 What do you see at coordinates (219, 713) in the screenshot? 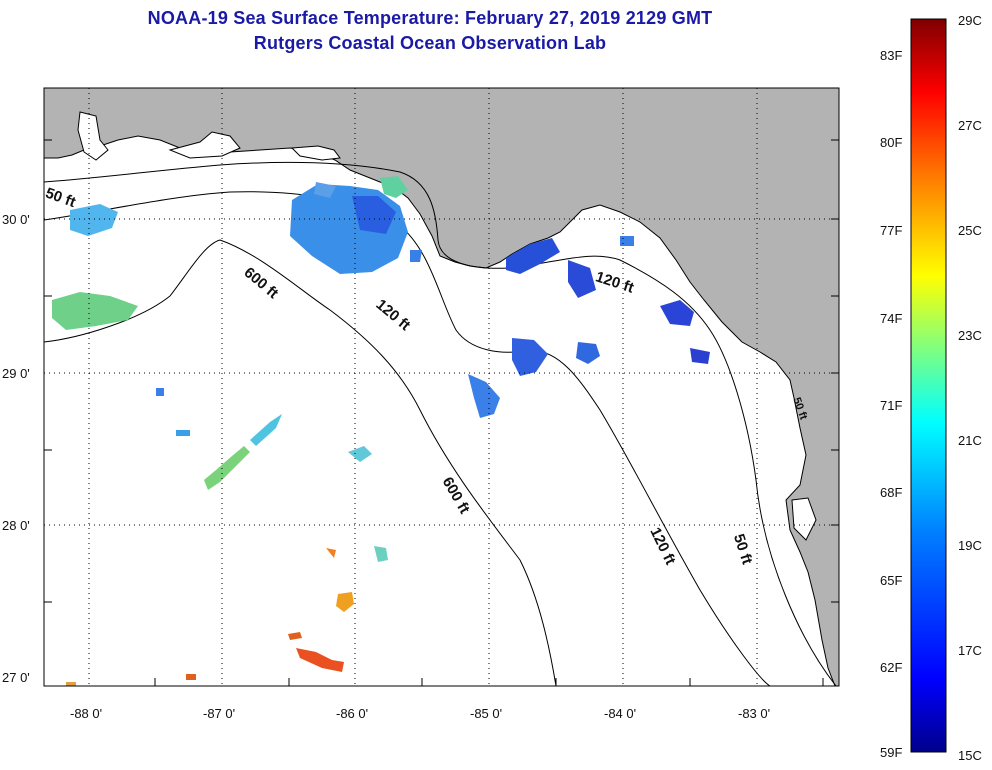
I see `lon-label-87: -87 0'` at bounding box center [219, 713].